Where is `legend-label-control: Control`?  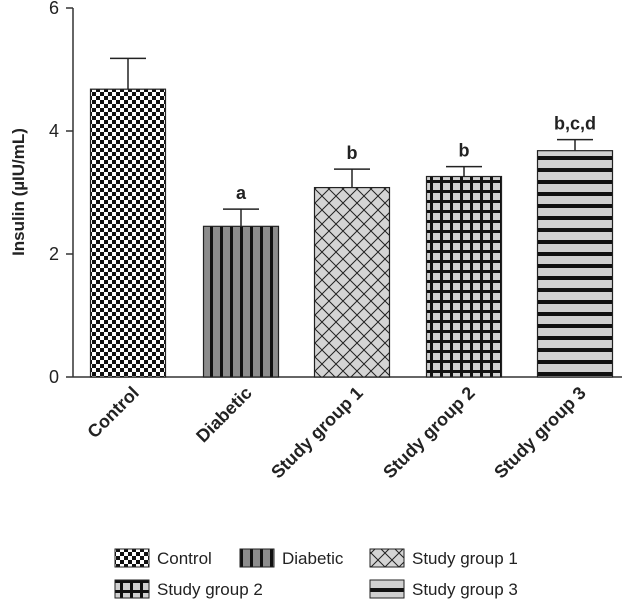
legend-label-control: Control is located at coordinates (184, 558).